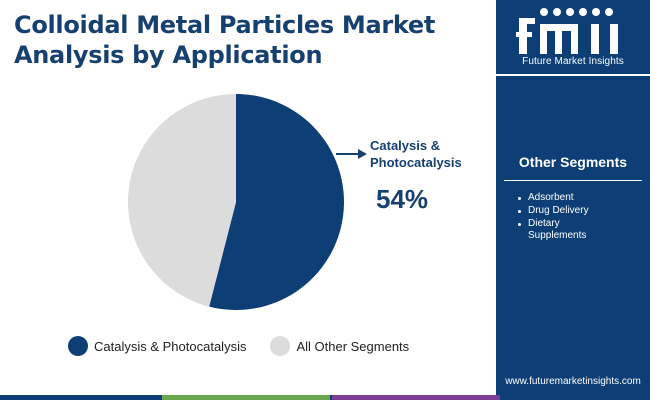  I want to click on legend-label-other: All Other Segments, so click(353, 346).